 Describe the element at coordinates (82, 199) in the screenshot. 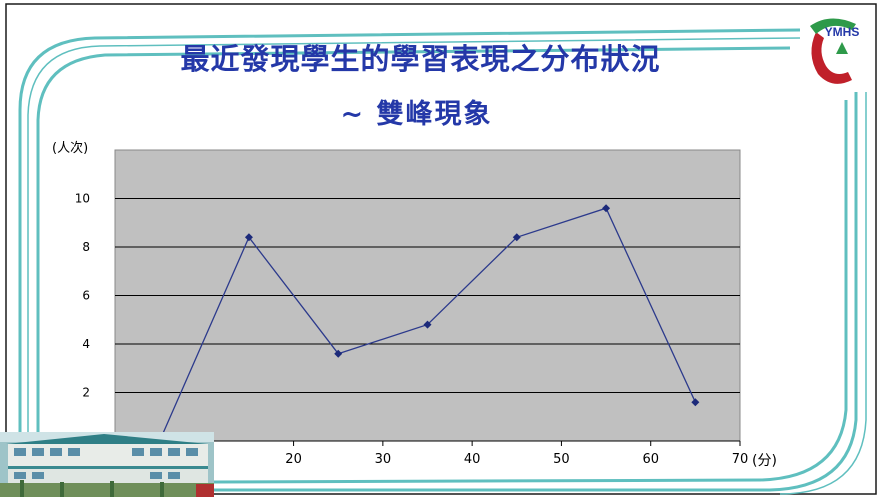

I see `y-tick-label-10: 10` at that location.